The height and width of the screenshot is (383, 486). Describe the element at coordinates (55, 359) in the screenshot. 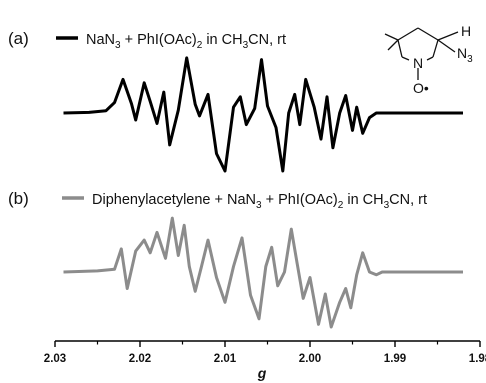

I see `x-tick-label: 2.03` at that location.